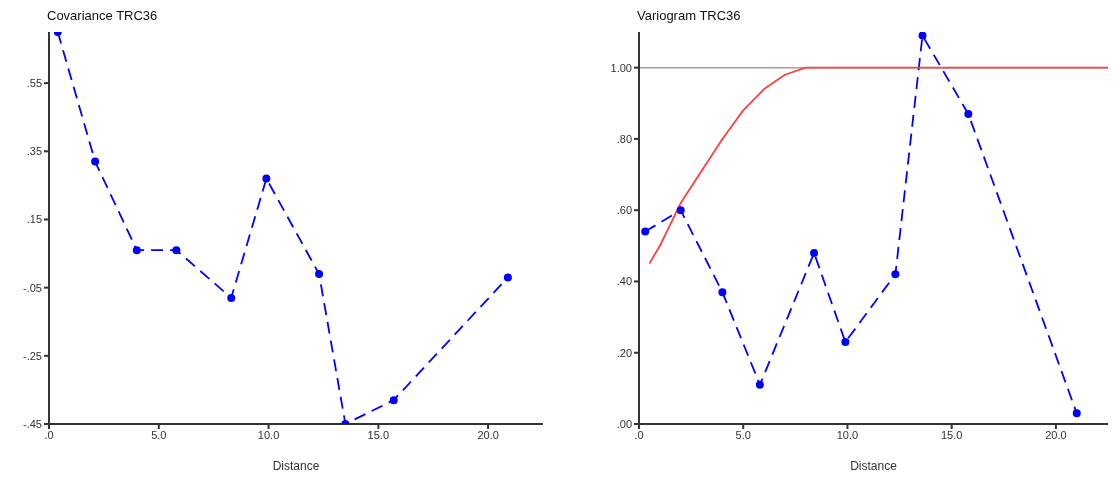 The image size is (1116, 484). I want to click on y-tick-label: -.45, so click(32, 423).